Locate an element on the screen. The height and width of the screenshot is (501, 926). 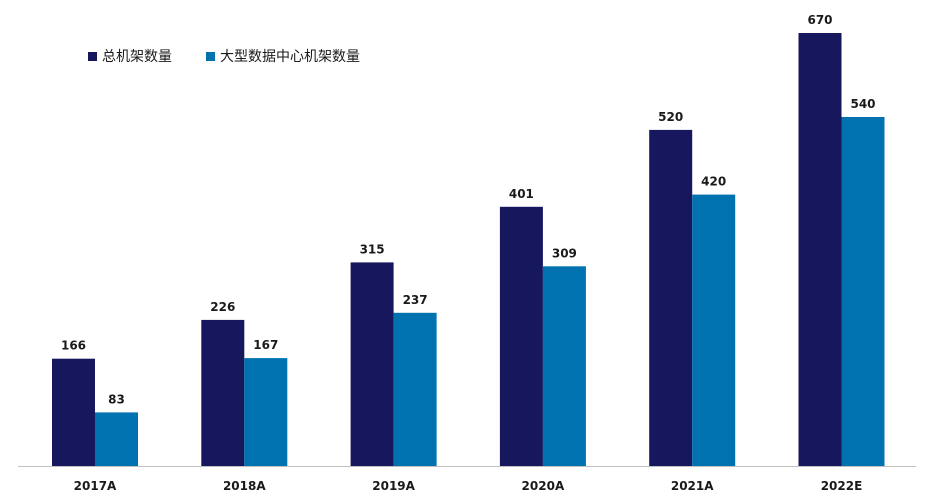
x-tick-labels-group: 2017A 2018A 2019A 2020A 2021A 2022E is located at coordinates (468, 486).